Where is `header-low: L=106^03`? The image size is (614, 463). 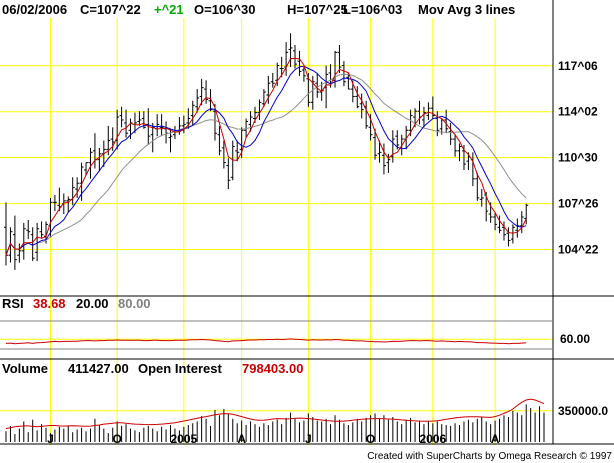
header-low: L=106^03 is located at coordinates (372, 9).